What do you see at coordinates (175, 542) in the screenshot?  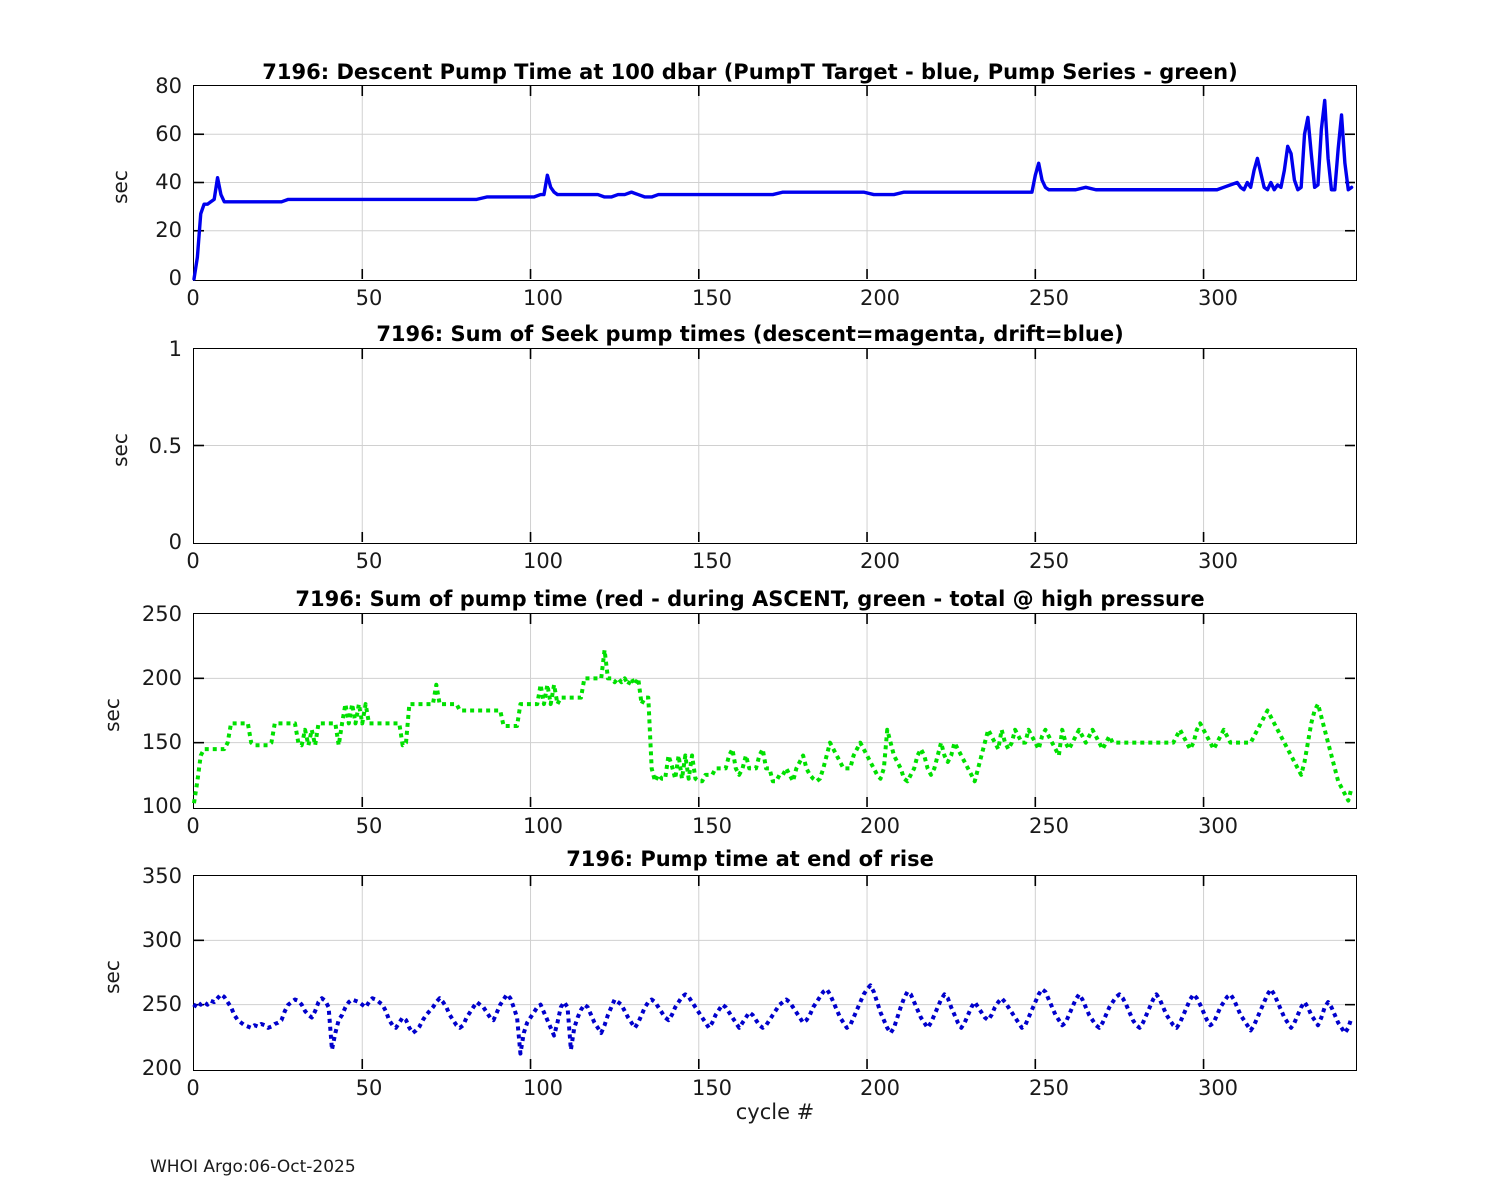 I see `panel-2-ytick-0: 0` at bounding box center [175, 542].